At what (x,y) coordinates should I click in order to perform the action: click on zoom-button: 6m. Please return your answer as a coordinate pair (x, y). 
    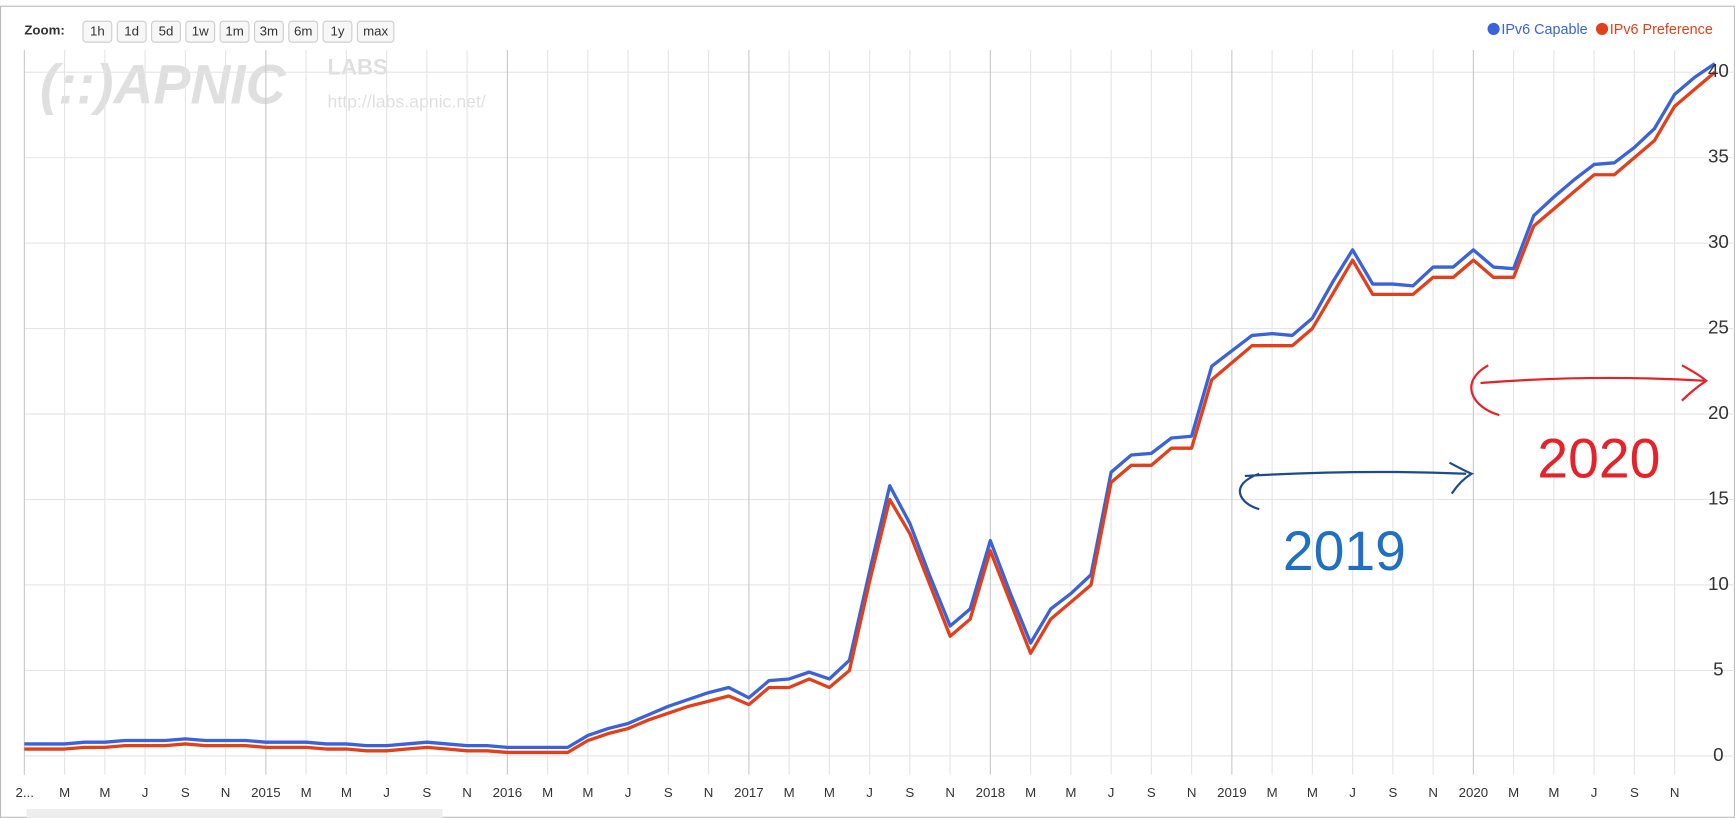
    Looking at the image, I should click on (303, 31).